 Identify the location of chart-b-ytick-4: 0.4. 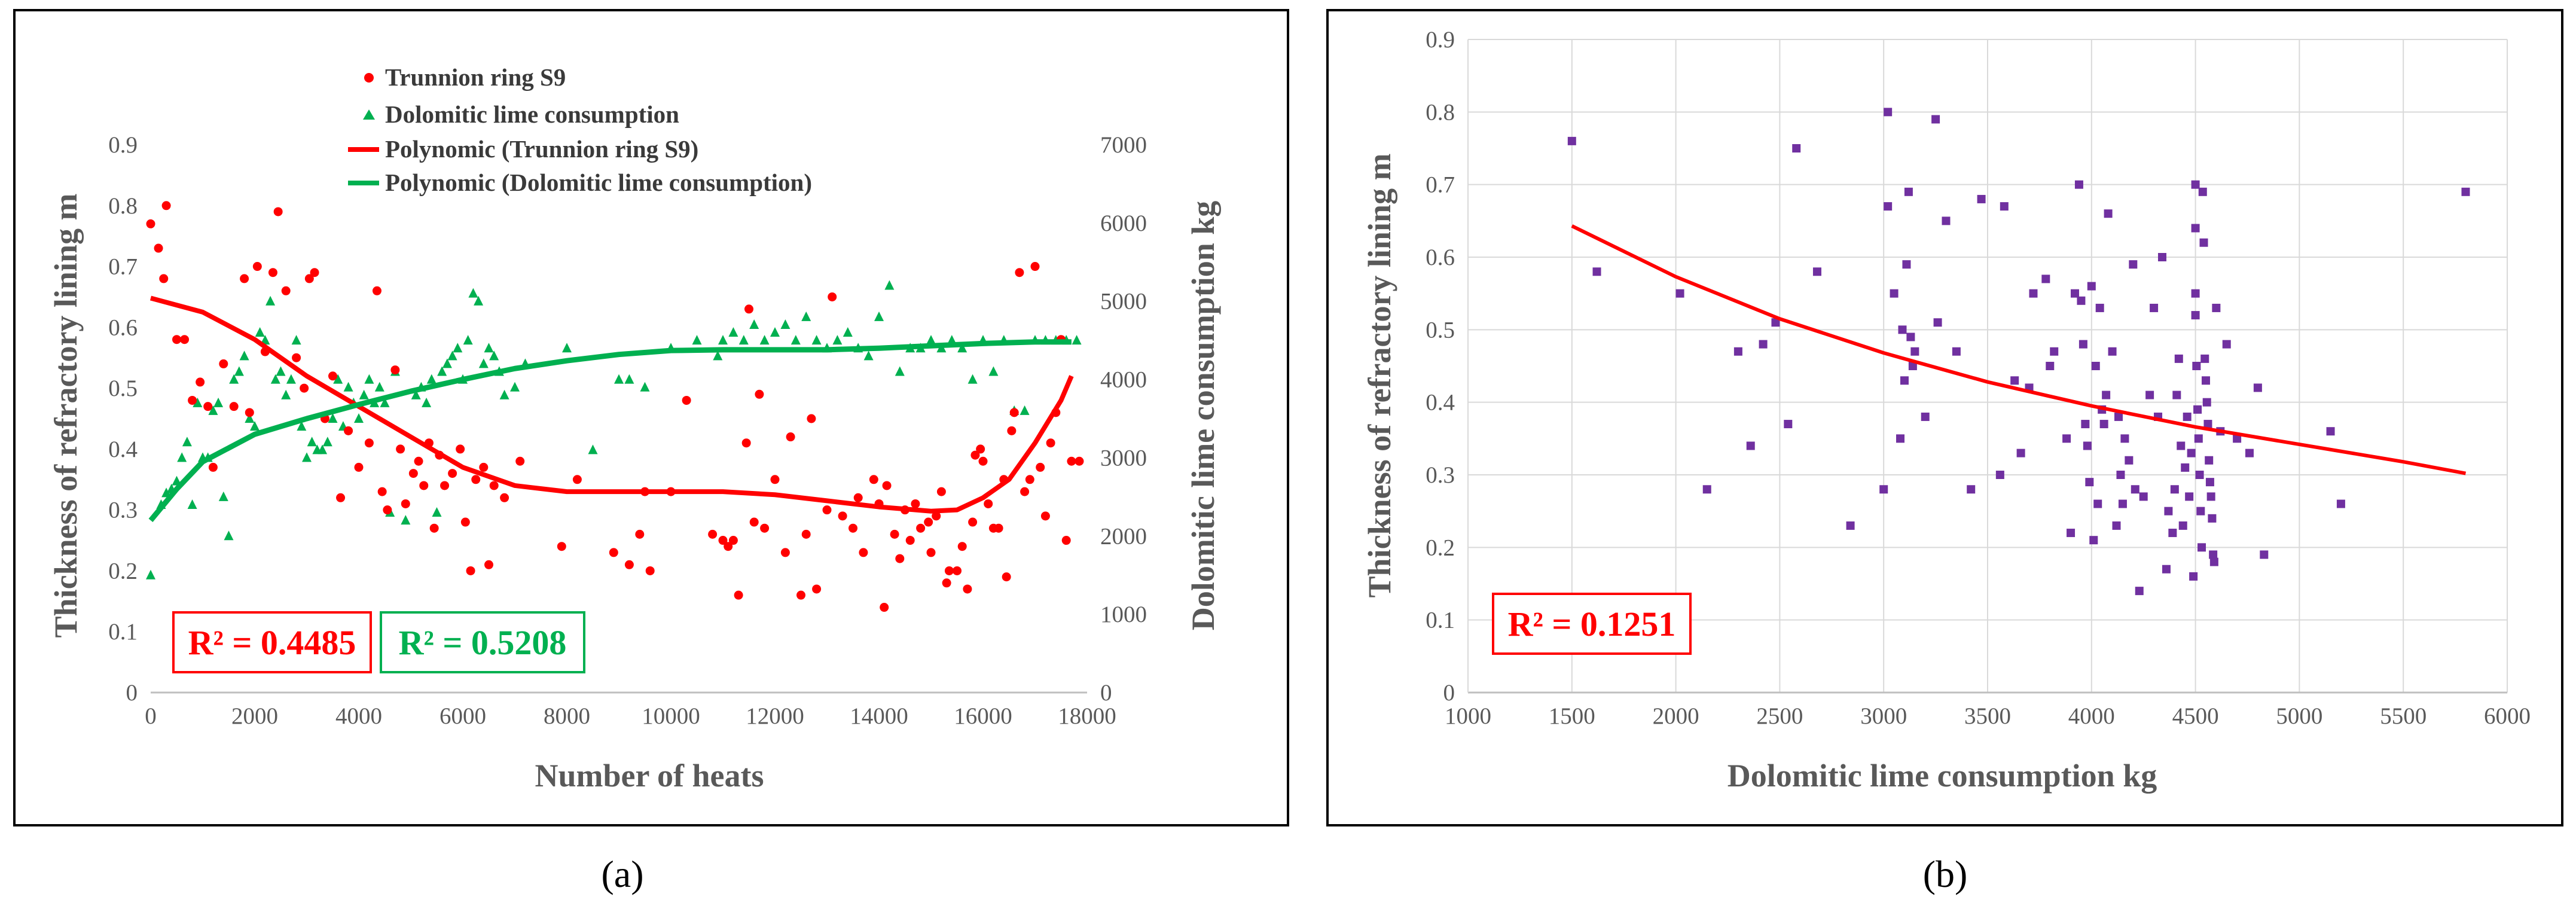
(1440, 403).